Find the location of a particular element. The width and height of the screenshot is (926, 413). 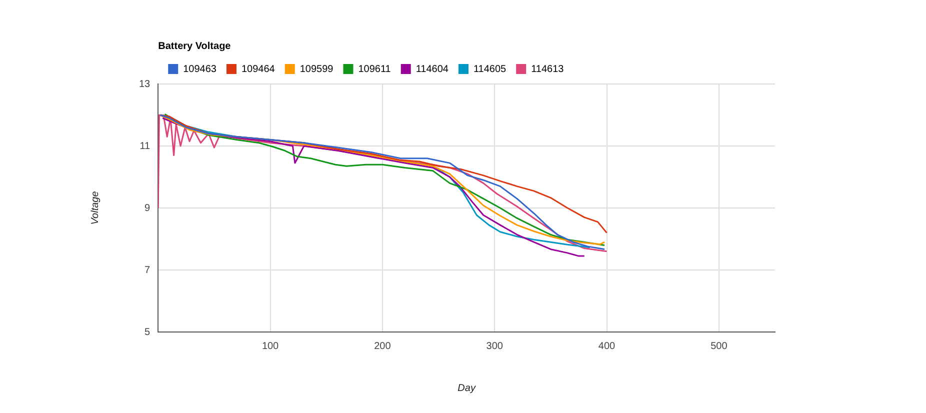

legend-label: 114604 is located at coordinates (432, 69).